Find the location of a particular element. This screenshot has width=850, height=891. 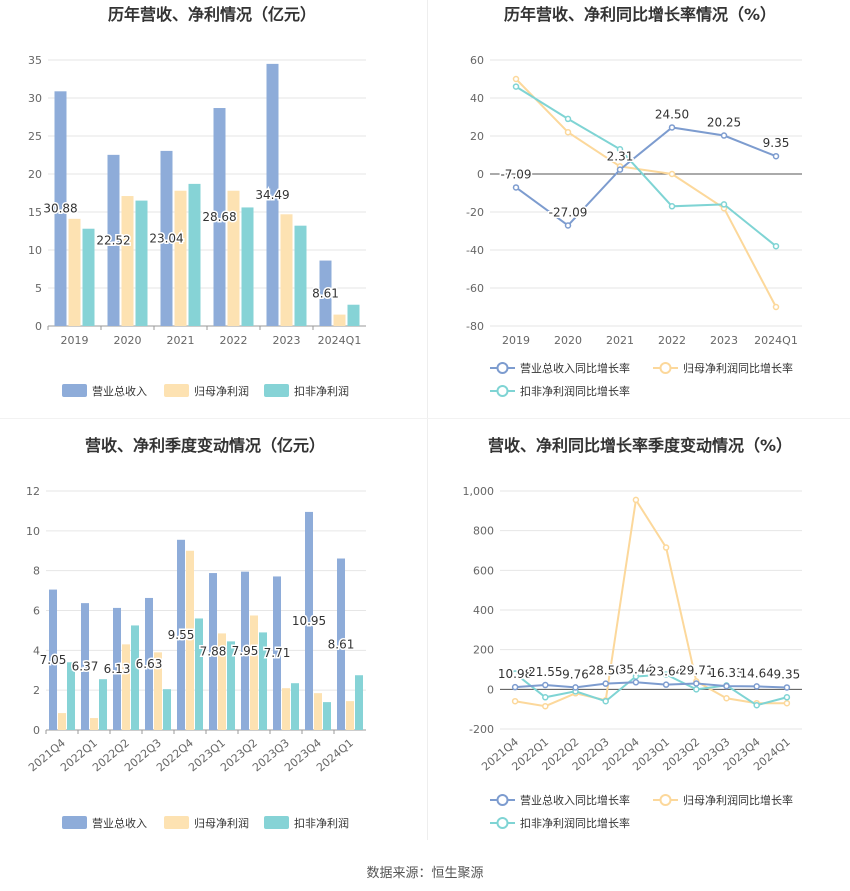

data-label: 7.71 is located at coordinates (277, 653).